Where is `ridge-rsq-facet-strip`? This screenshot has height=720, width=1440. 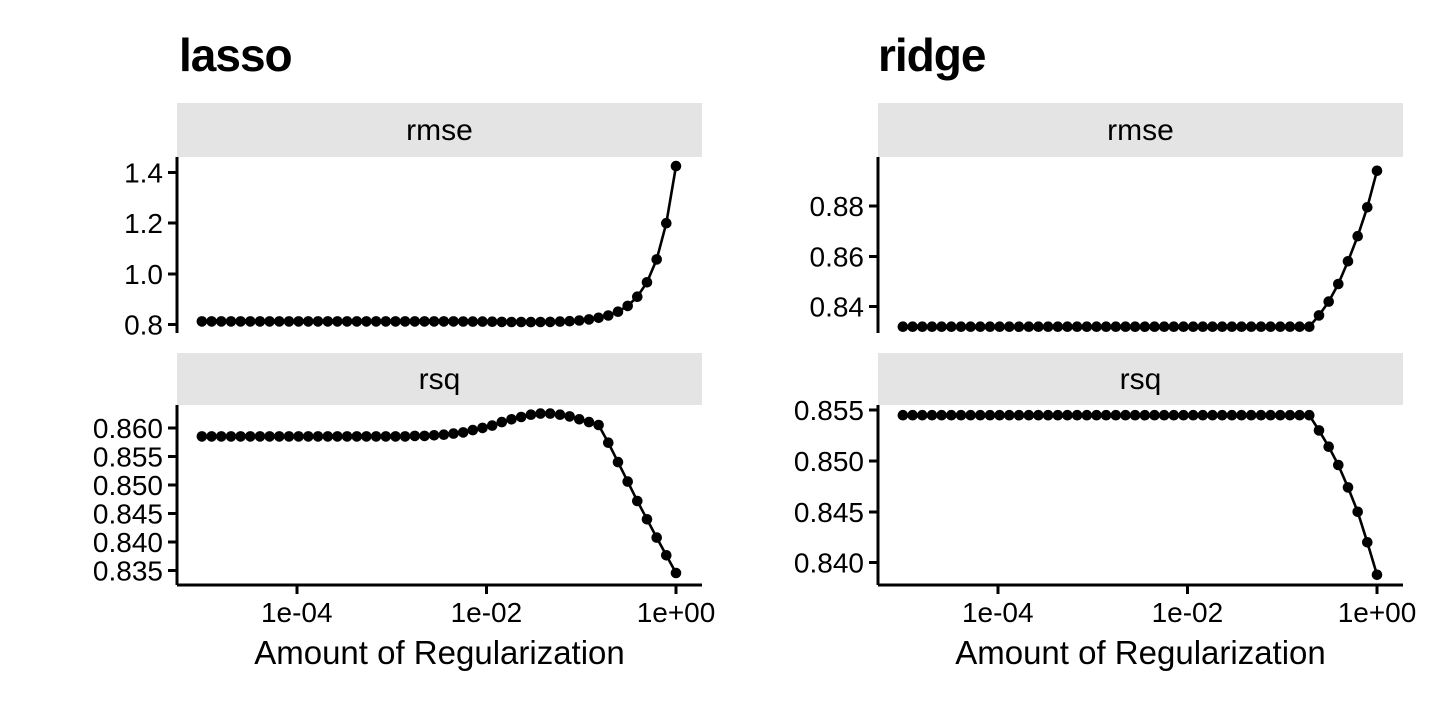
ridge-rsq-facet-strip is located at coordinates (1140, 379).